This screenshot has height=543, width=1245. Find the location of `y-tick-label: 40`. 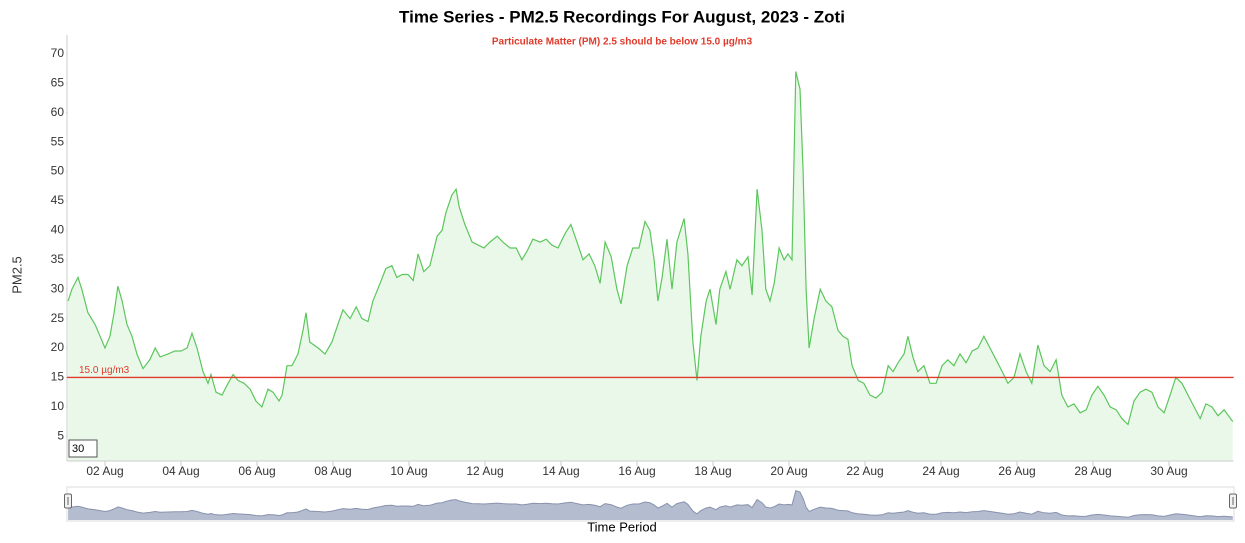

y-tick-label: 40 is located at coordinates (58, 230).